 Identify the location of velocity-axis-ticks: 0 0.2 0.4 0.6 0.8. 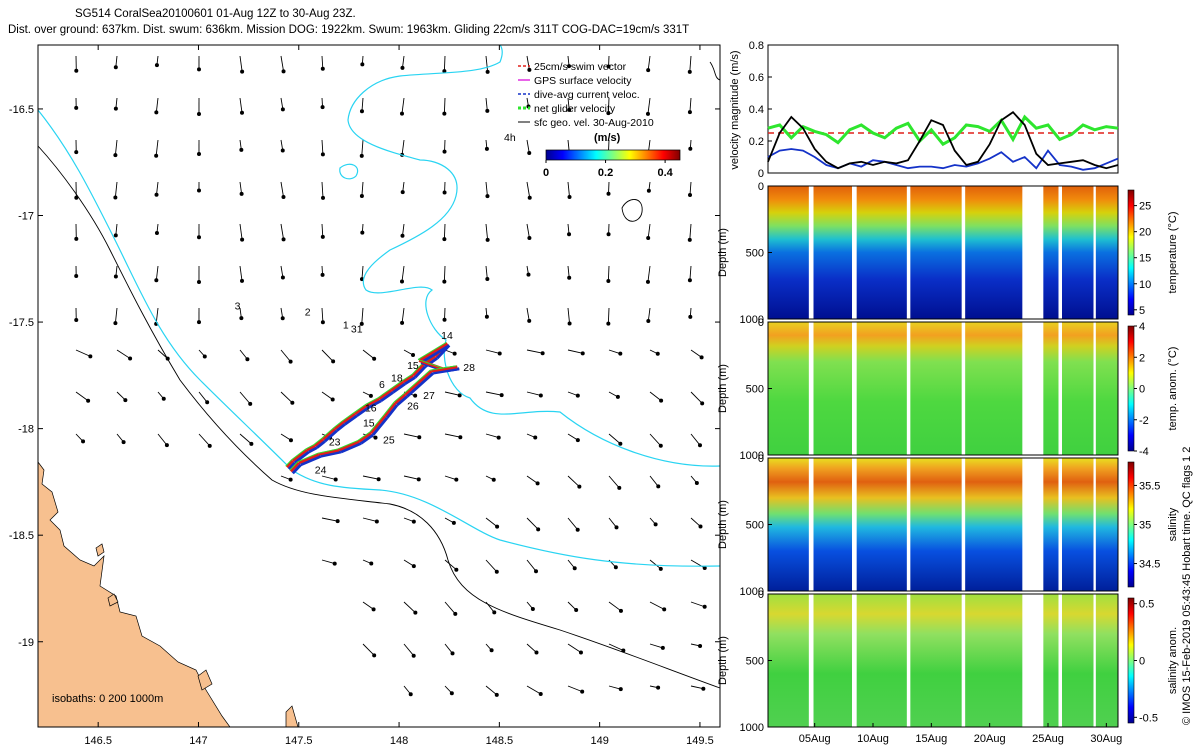
(760, 110).